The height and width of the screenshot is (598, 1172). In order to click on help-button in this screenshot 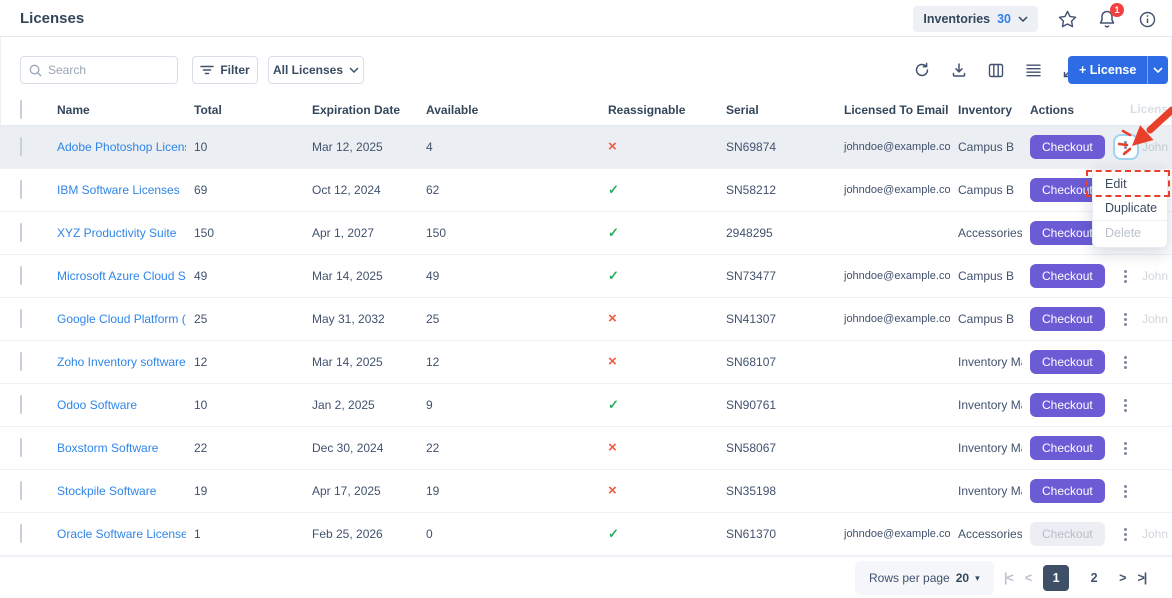, I will do `click(1147, 19)`.